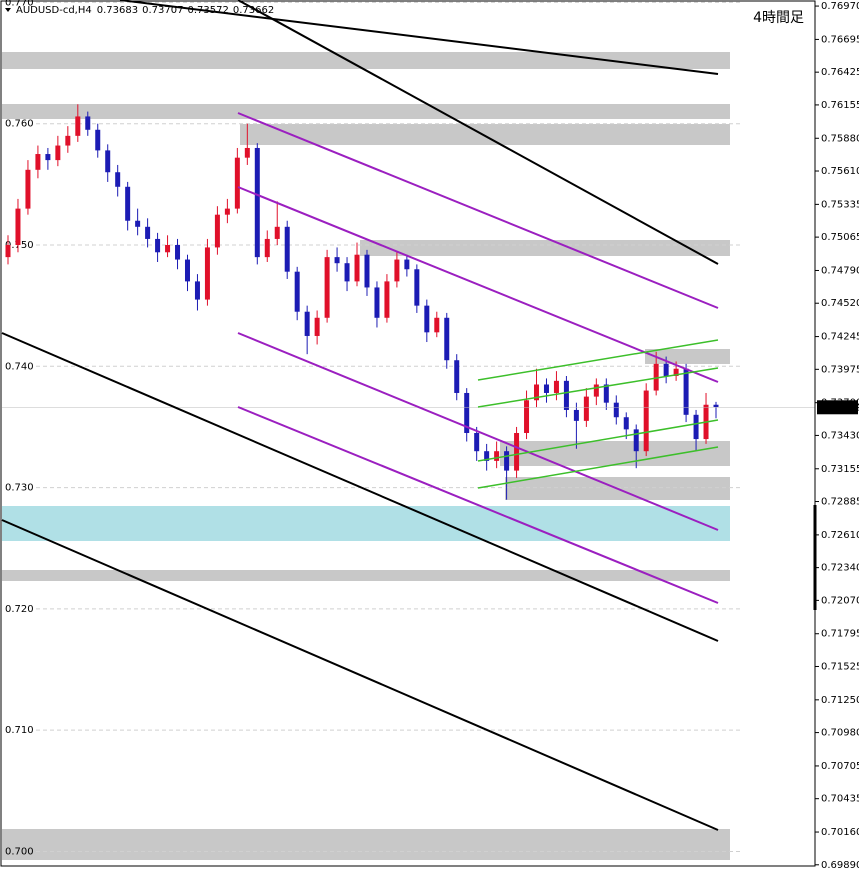 This screenshot has width=859, height=870. Describe the element at coordinates (840, 39) in the screenshot. I see `y-tick-label: 0.76695` at that location.